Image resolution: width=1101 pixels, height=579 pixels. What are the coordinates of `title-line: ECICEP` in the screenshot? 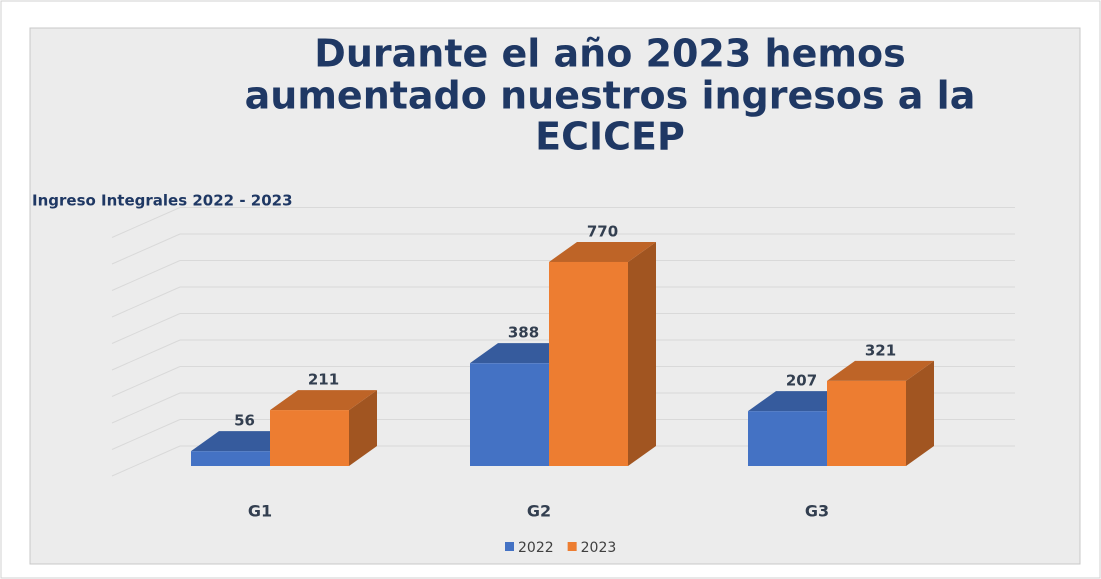 It's located at (610, 137).